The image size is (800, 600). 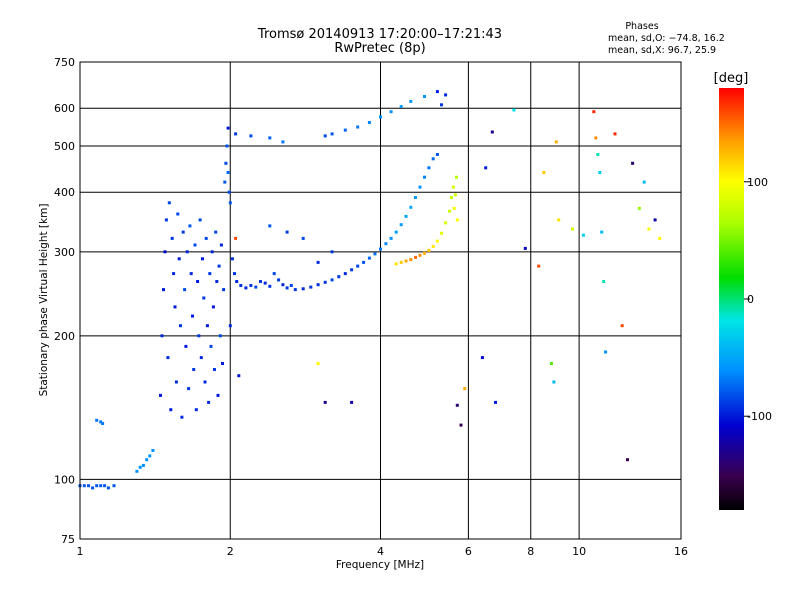 What do you see at coordinates (759, 416) in the screenshot?
I see `colorbar-tick-label: -100` at bounding box center [759, 416].